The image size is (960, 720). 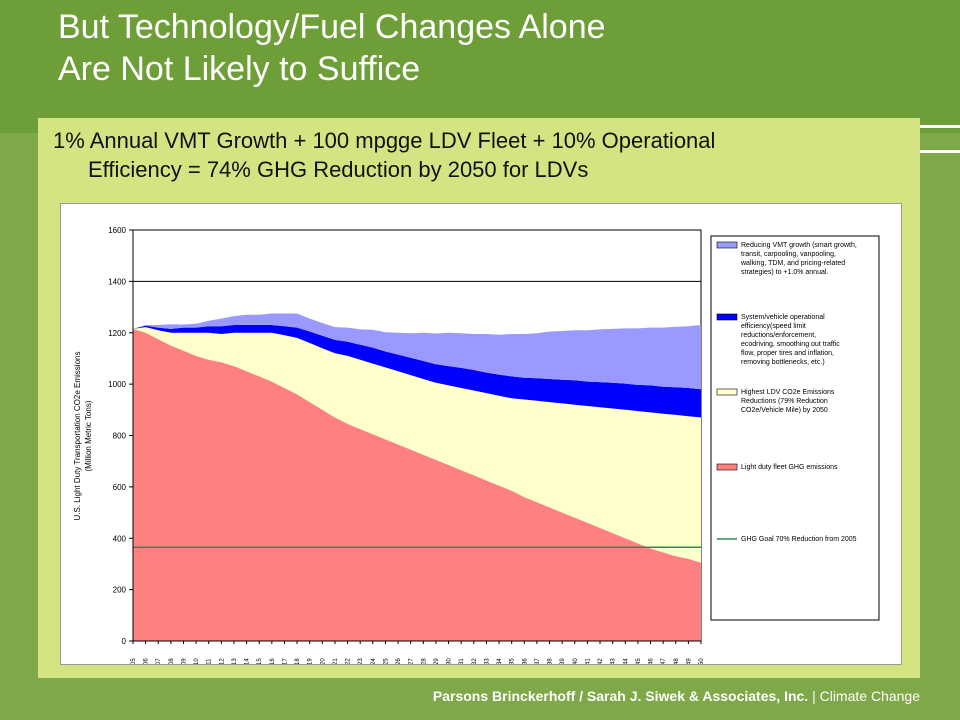 I want to click on x-tick-label: 2016, so click(x=273, y=661).